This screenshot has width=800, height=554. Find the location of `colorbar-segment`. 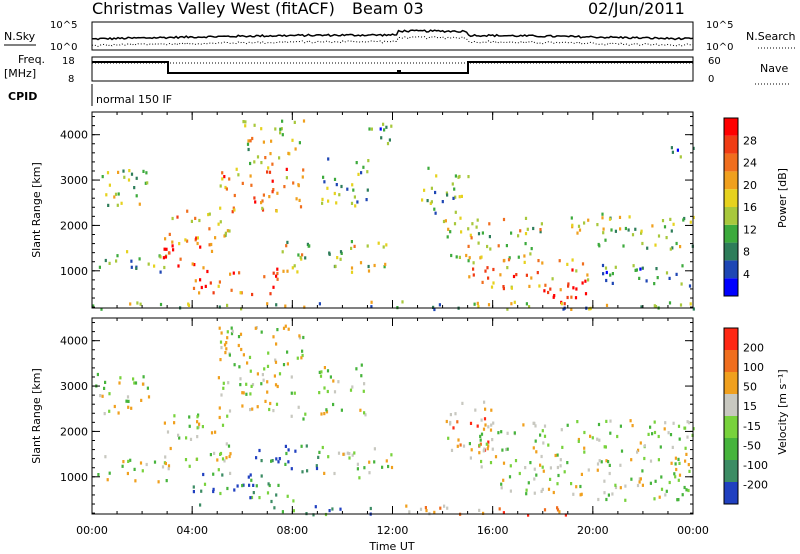

colorbar-segment is located at coordinates (731, 449).